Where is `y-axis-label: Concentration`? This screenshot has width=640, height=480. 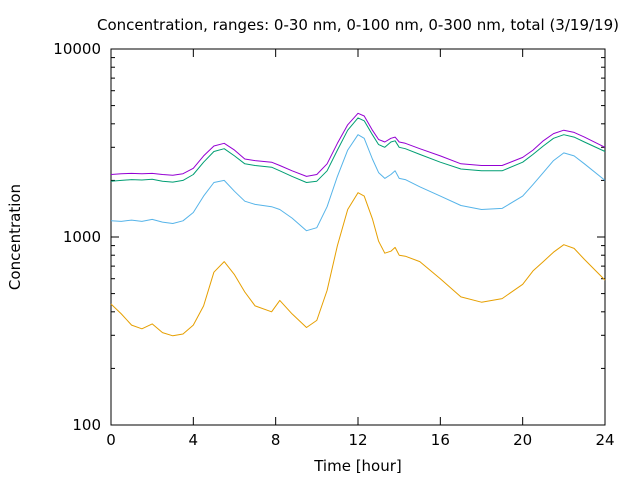
y-axis-label: Concentration is located at coordinates (15, 237).